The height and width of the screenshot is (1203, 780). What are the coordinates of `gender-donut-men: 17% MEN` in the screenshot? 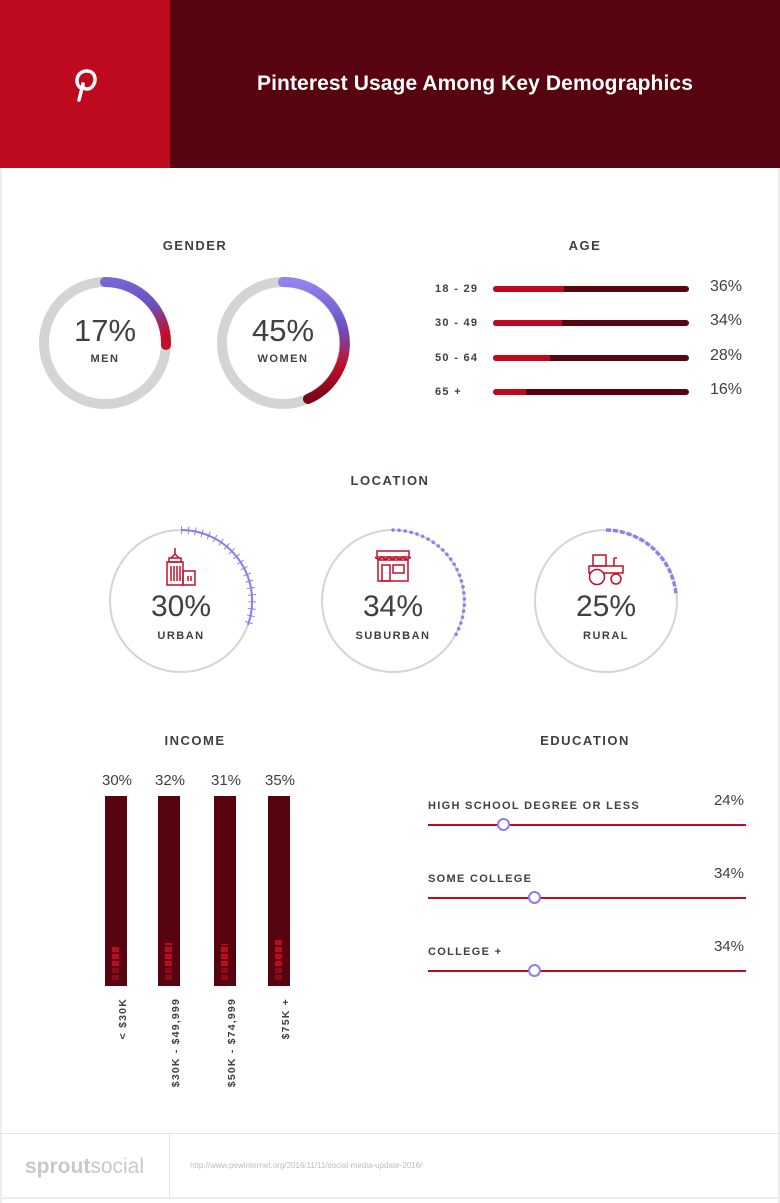 It's located at (105, 343).